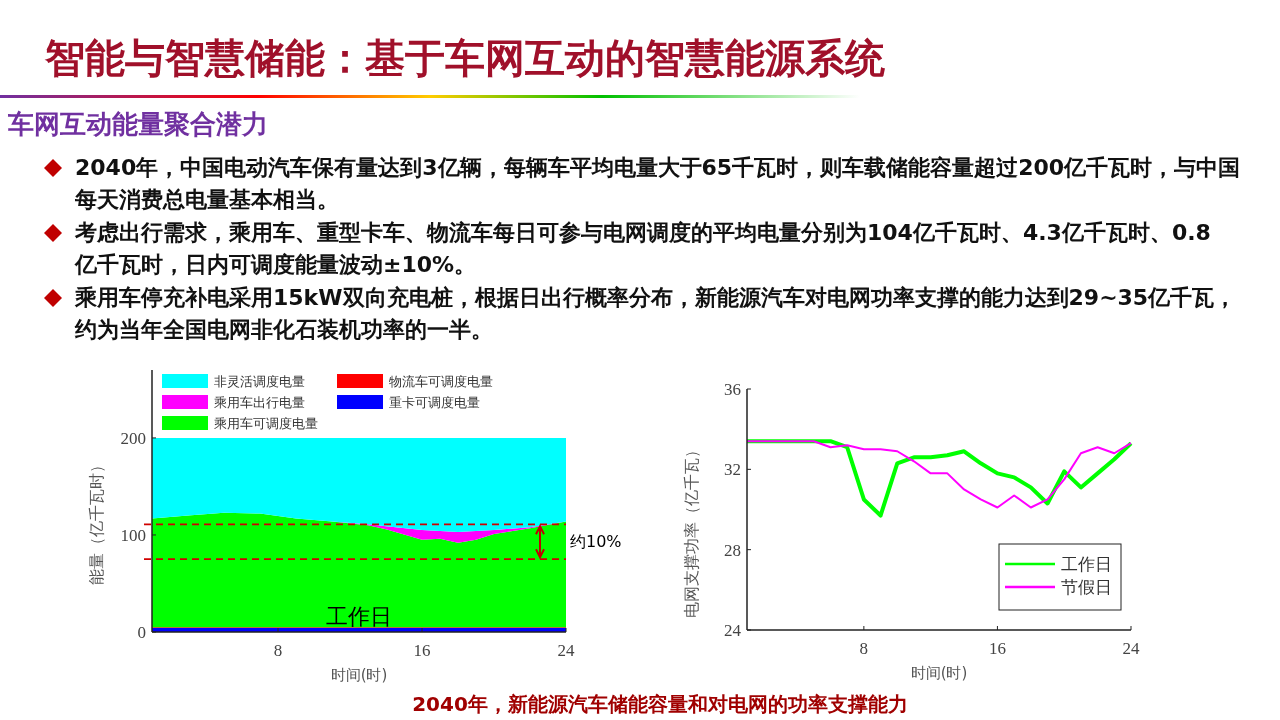 The width and height of the screenshot is (1280, 720). What do you see at coordinates (359, 616) in the screenshot?
I see `annotation: 工作日` at bounding box center [359, 616].